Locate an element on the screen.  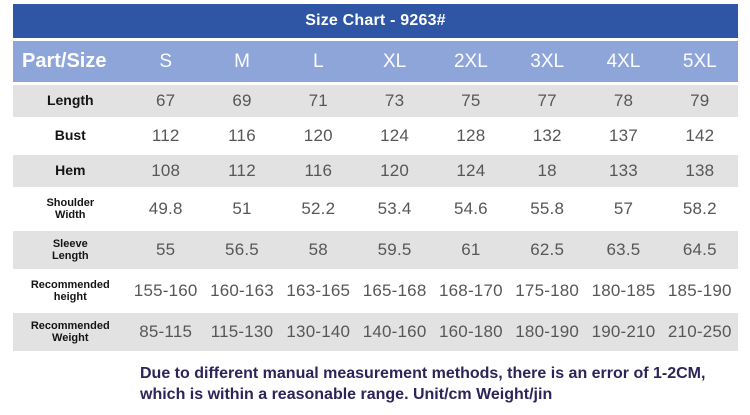
cell-value: 79 is located at coordinates (699, 101).